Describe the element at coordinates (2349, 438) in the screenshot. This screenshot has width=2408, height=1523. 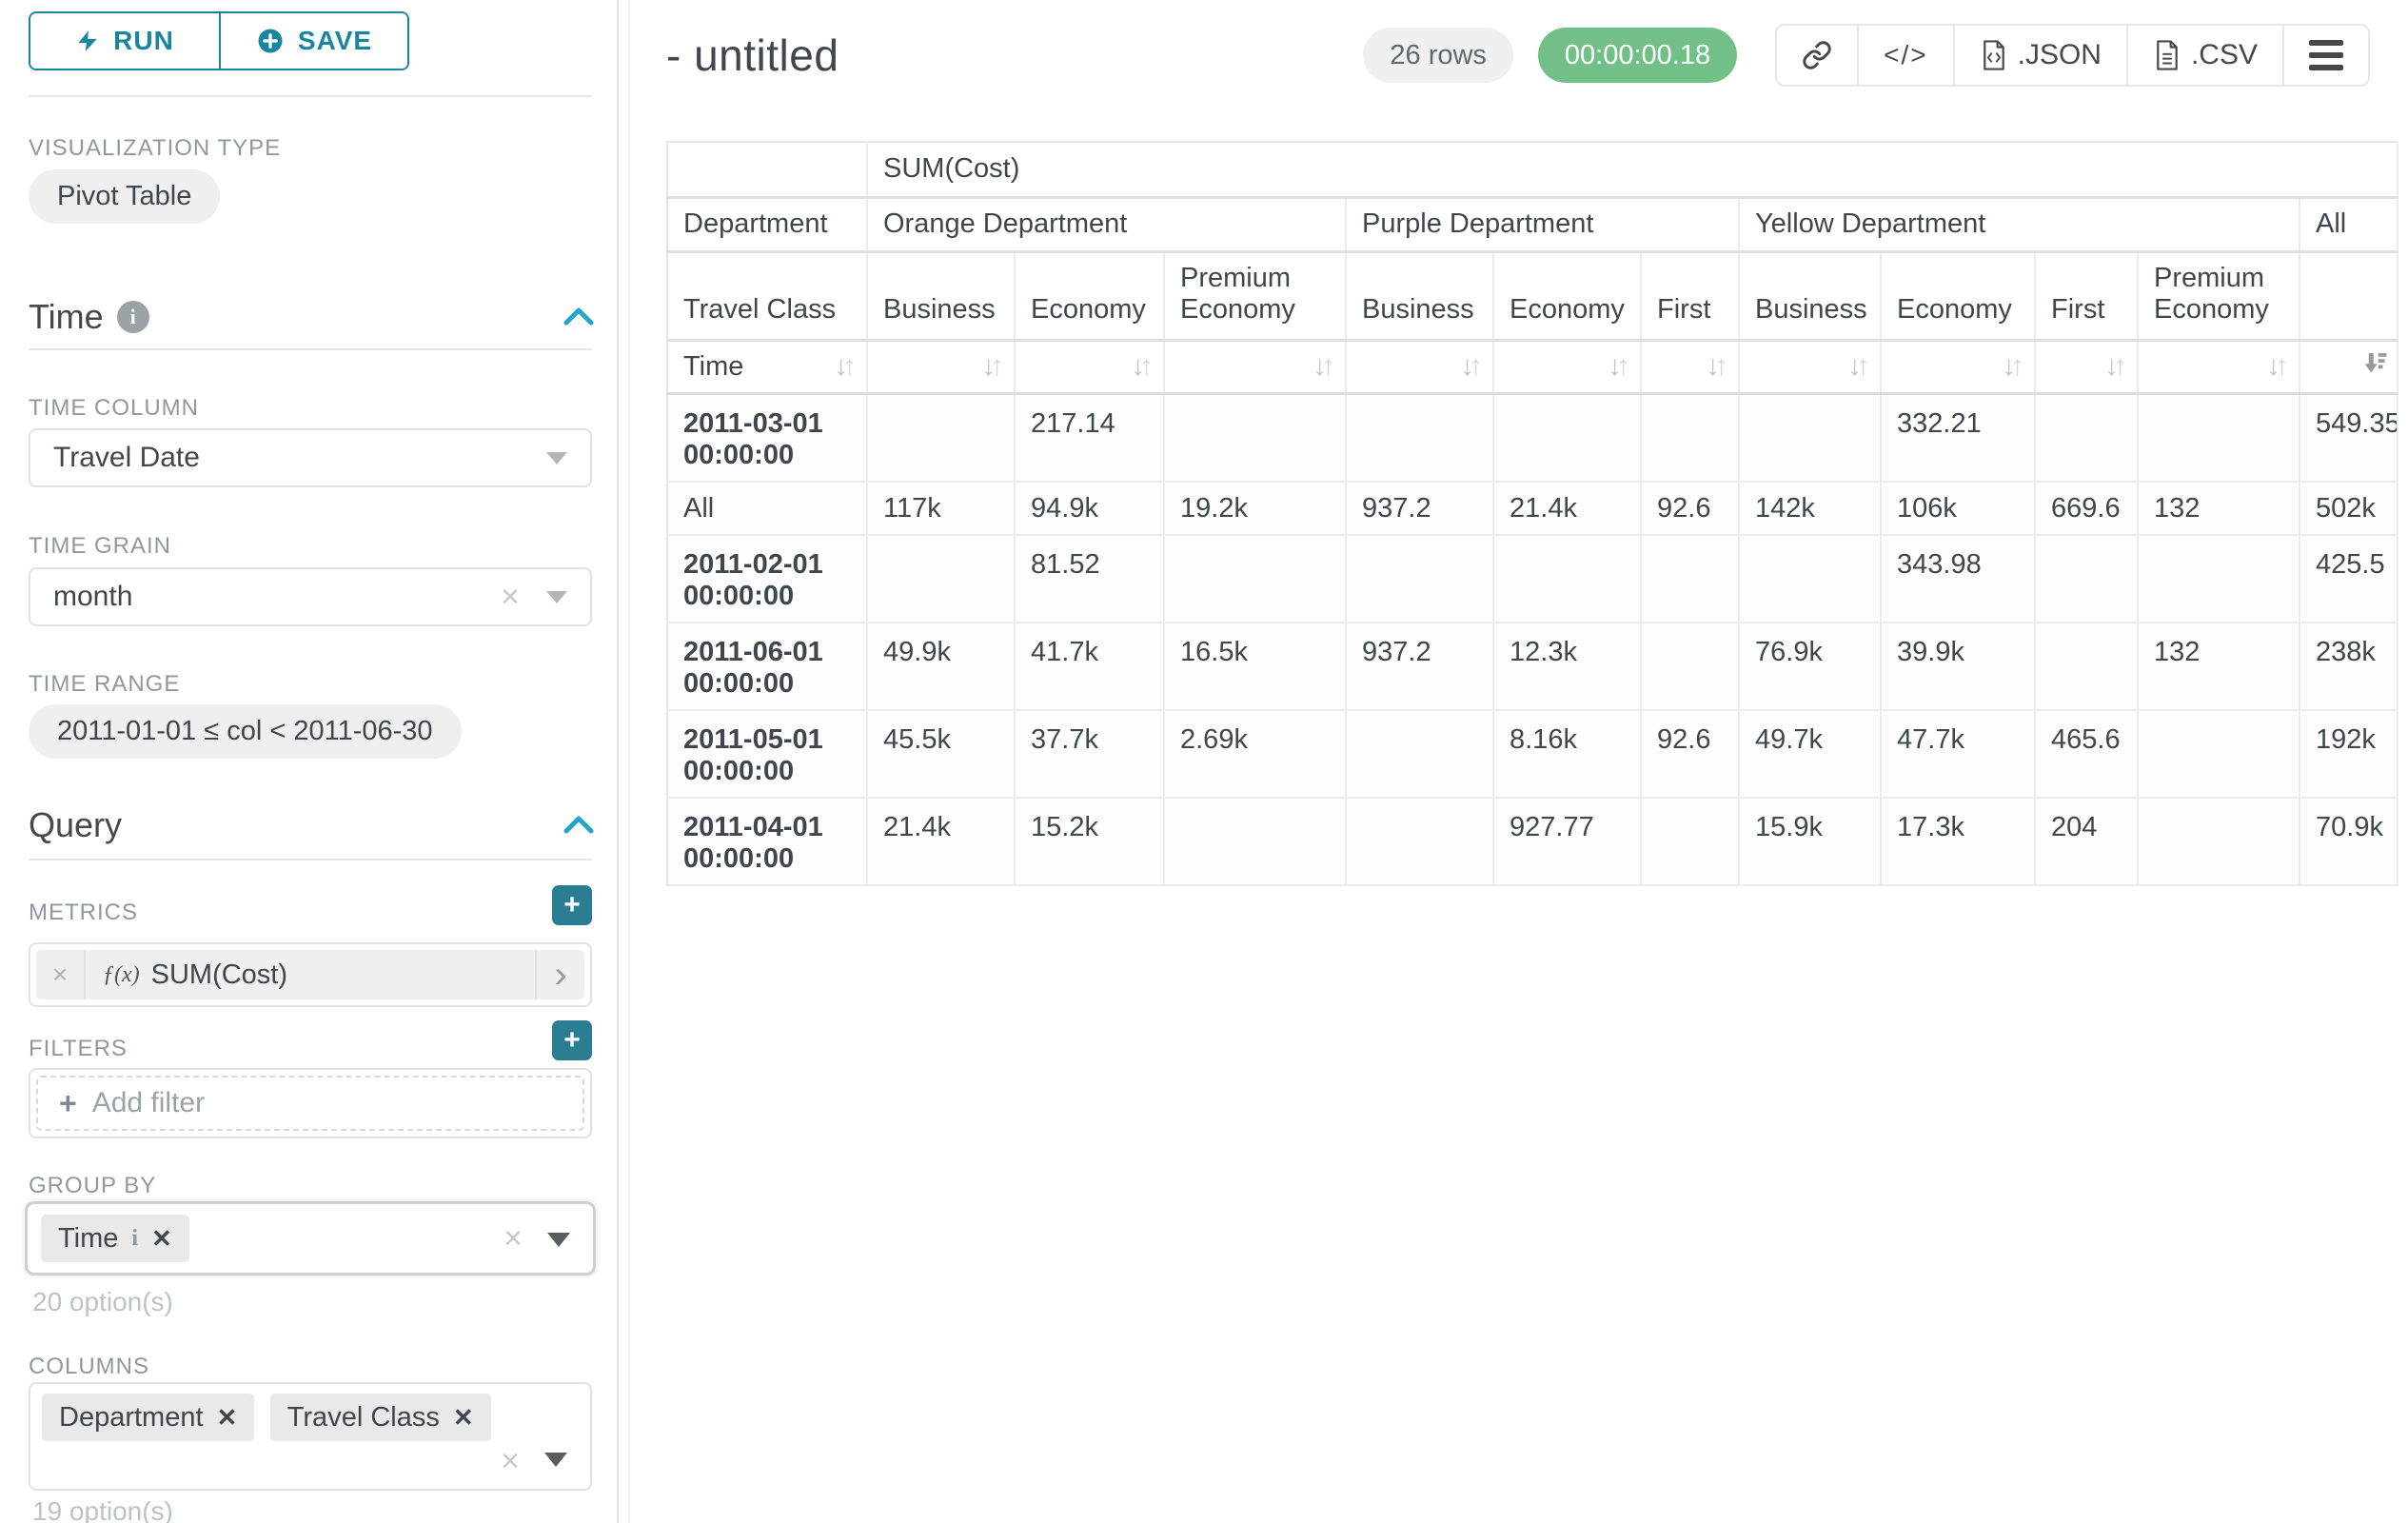
I see `pivot-cell: 549.35` at that location.